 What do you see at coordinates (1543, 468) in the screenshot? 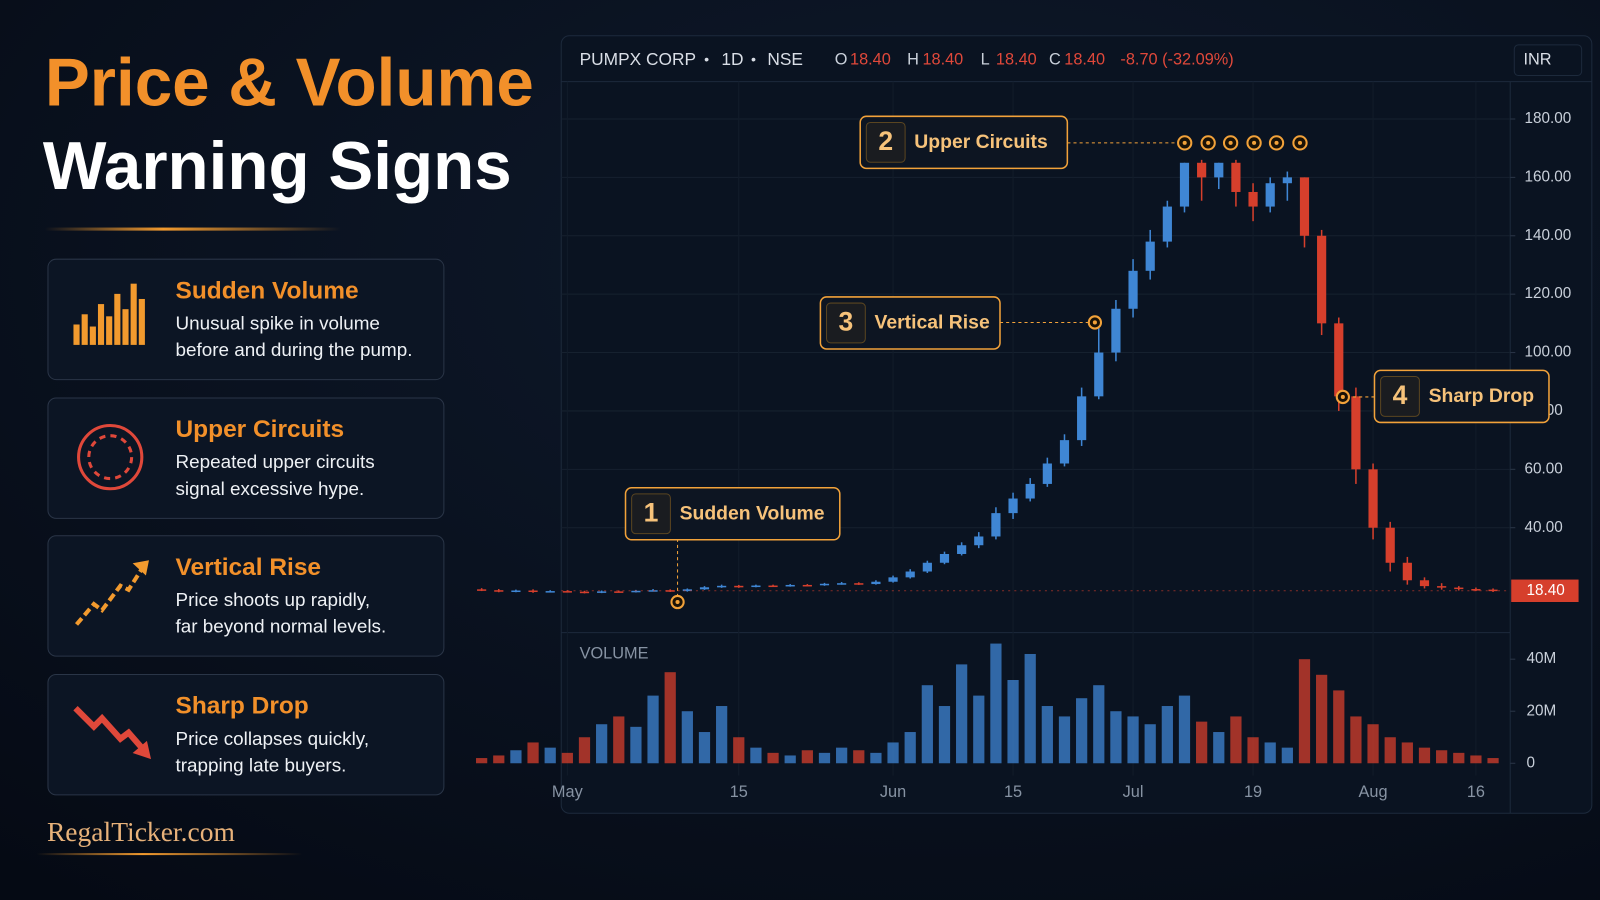
I see `y-tick-label: 60.00` at bounding box center [1543, 468].